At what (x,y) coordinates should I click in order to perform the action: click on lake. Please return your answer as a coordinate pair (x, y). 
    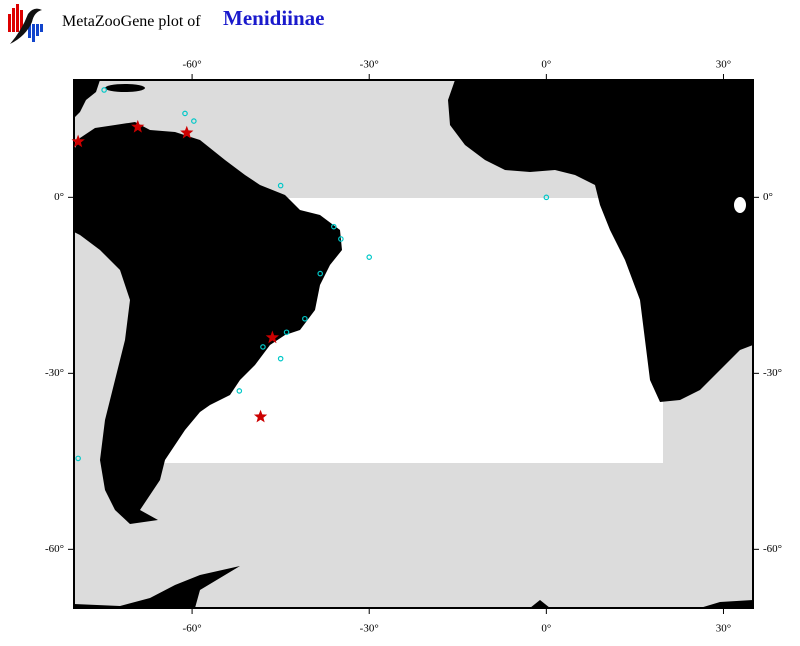
    Looking at the image, I should click on (740, 205).